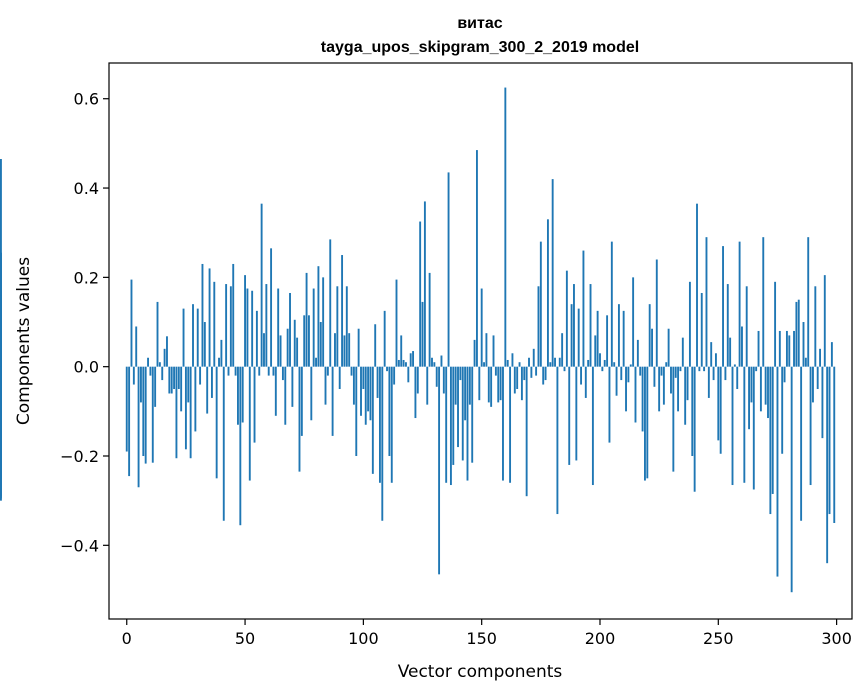 This screenshot has height=696, width=867. I want to click on y-tick-label: −0.2, so click(79, 456).